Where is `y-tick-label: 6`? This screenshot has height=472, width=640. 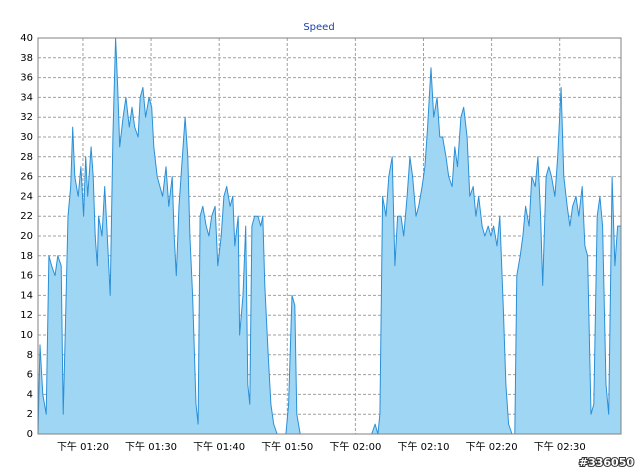
y-tick-label: 6 is located at coordinates (30, 375).